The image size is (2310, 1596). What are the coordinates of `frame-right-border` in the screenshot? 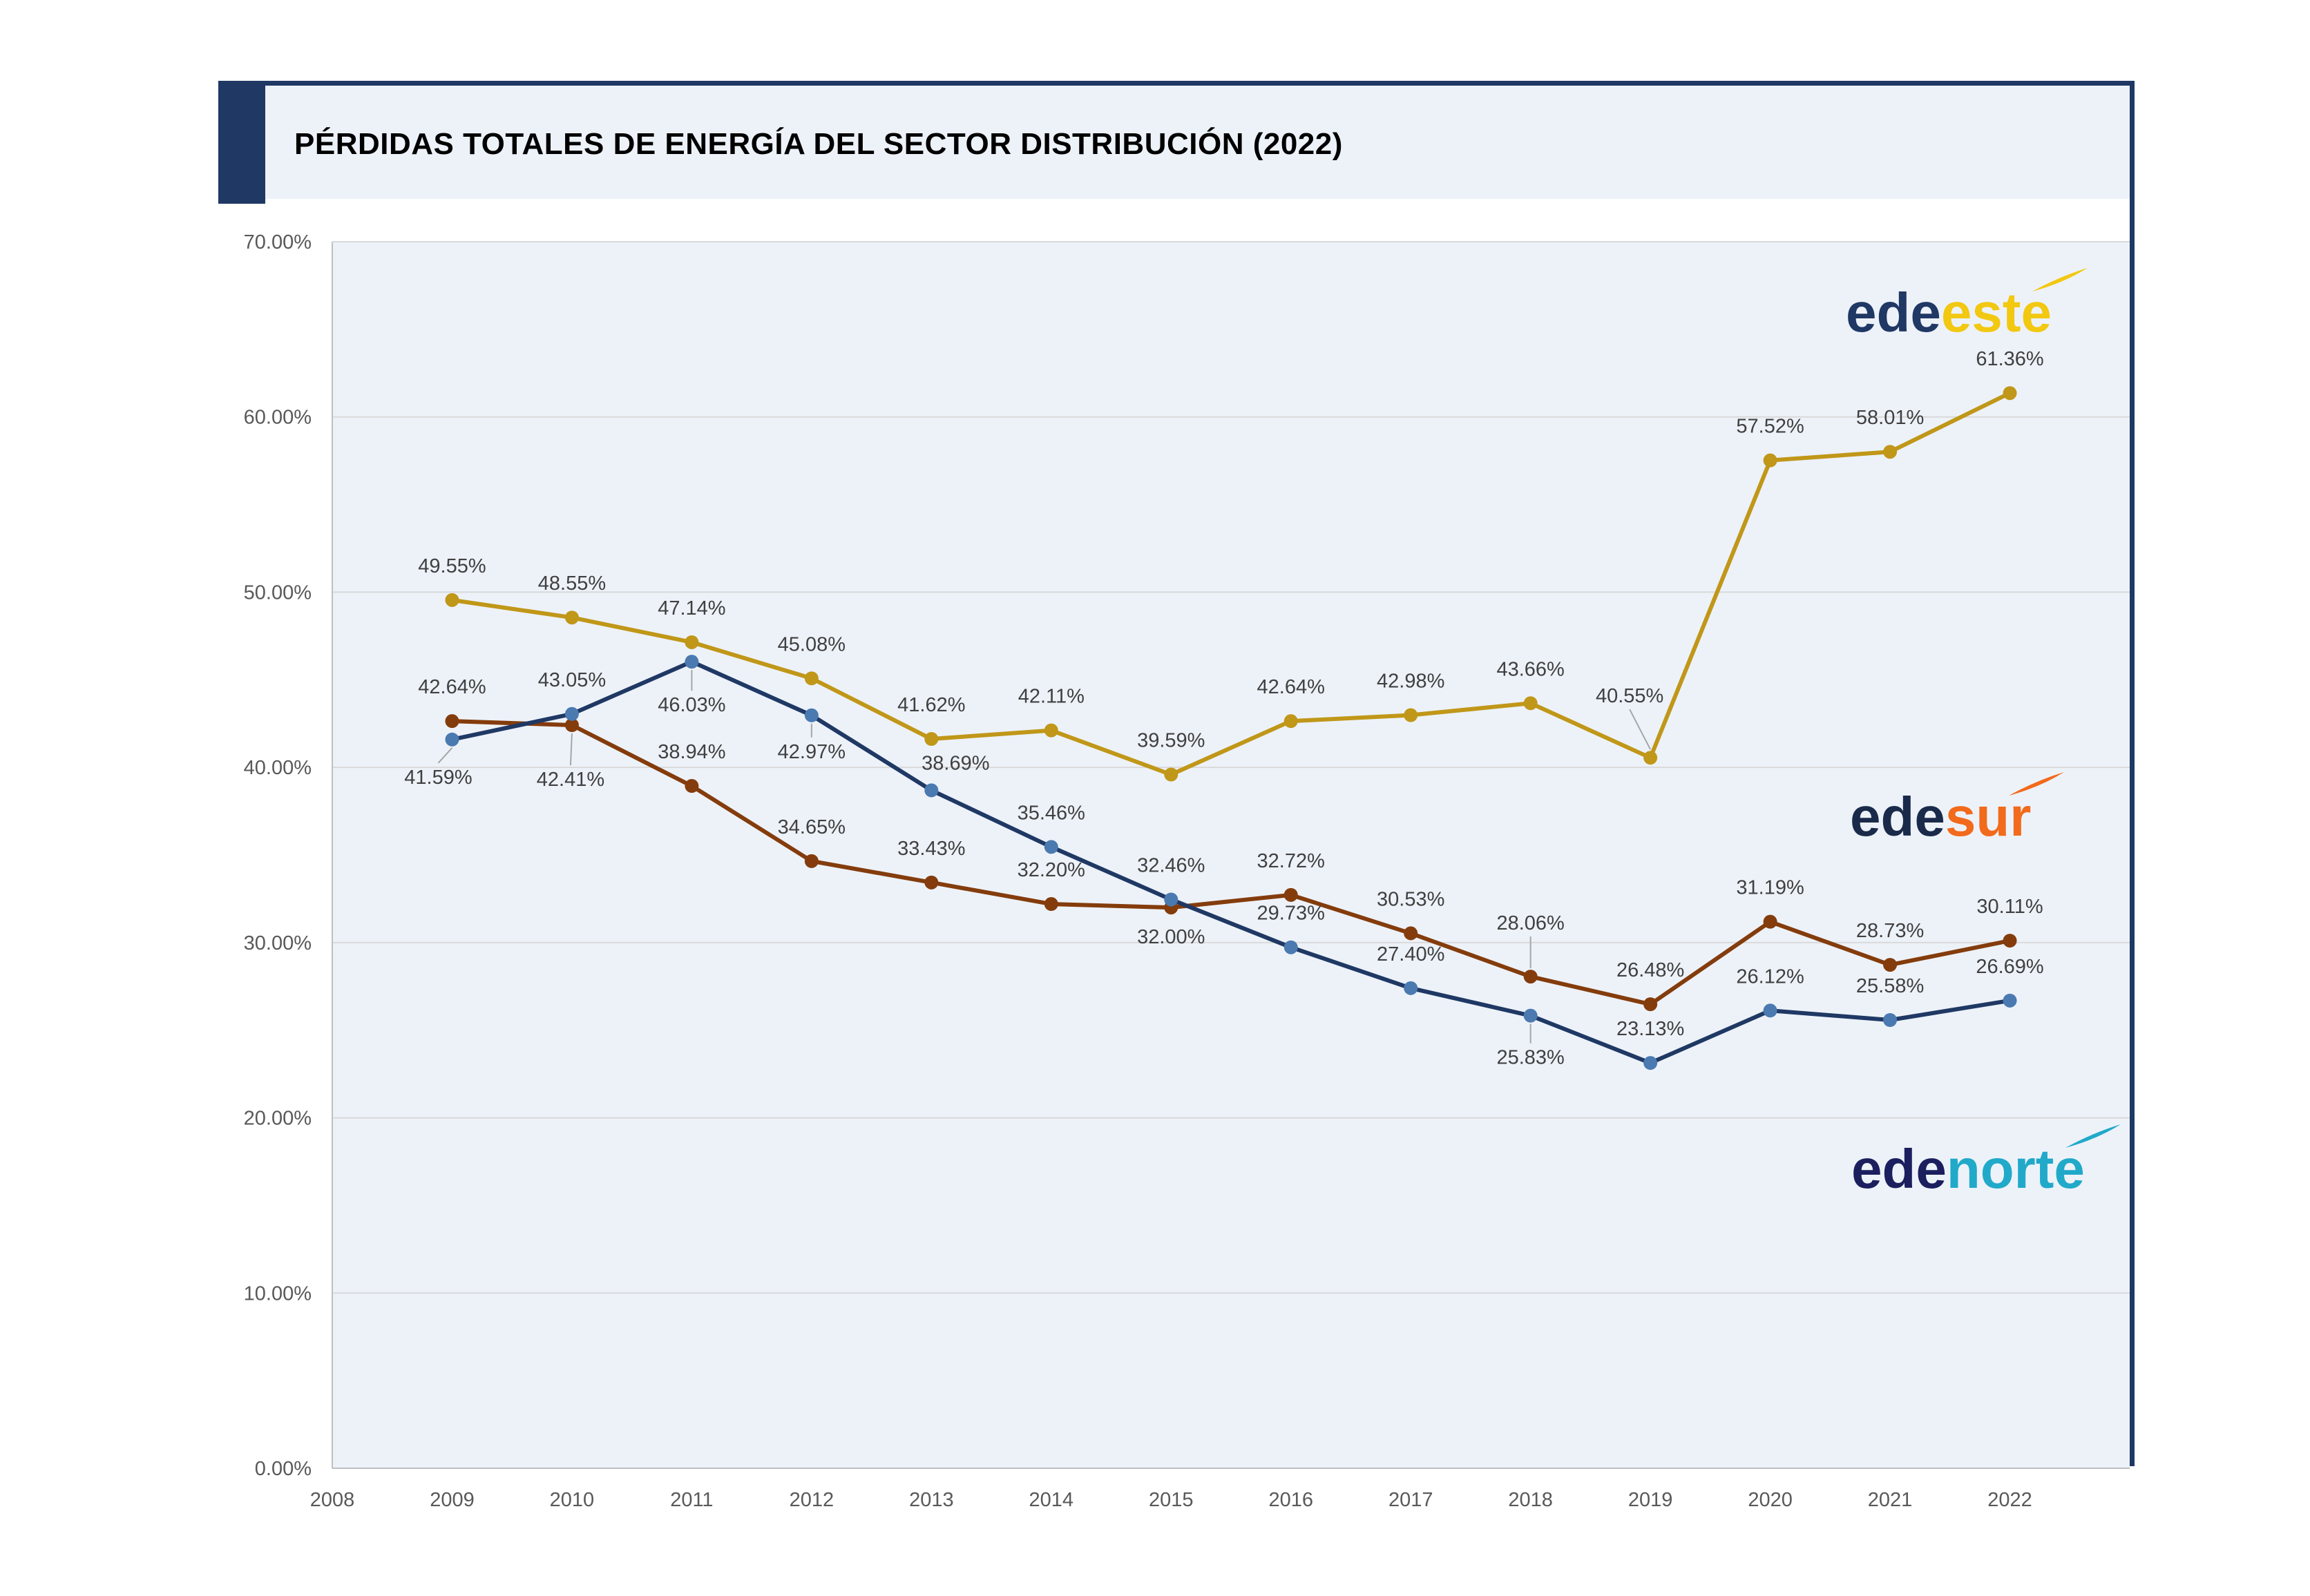 It's located at (2132, 773).